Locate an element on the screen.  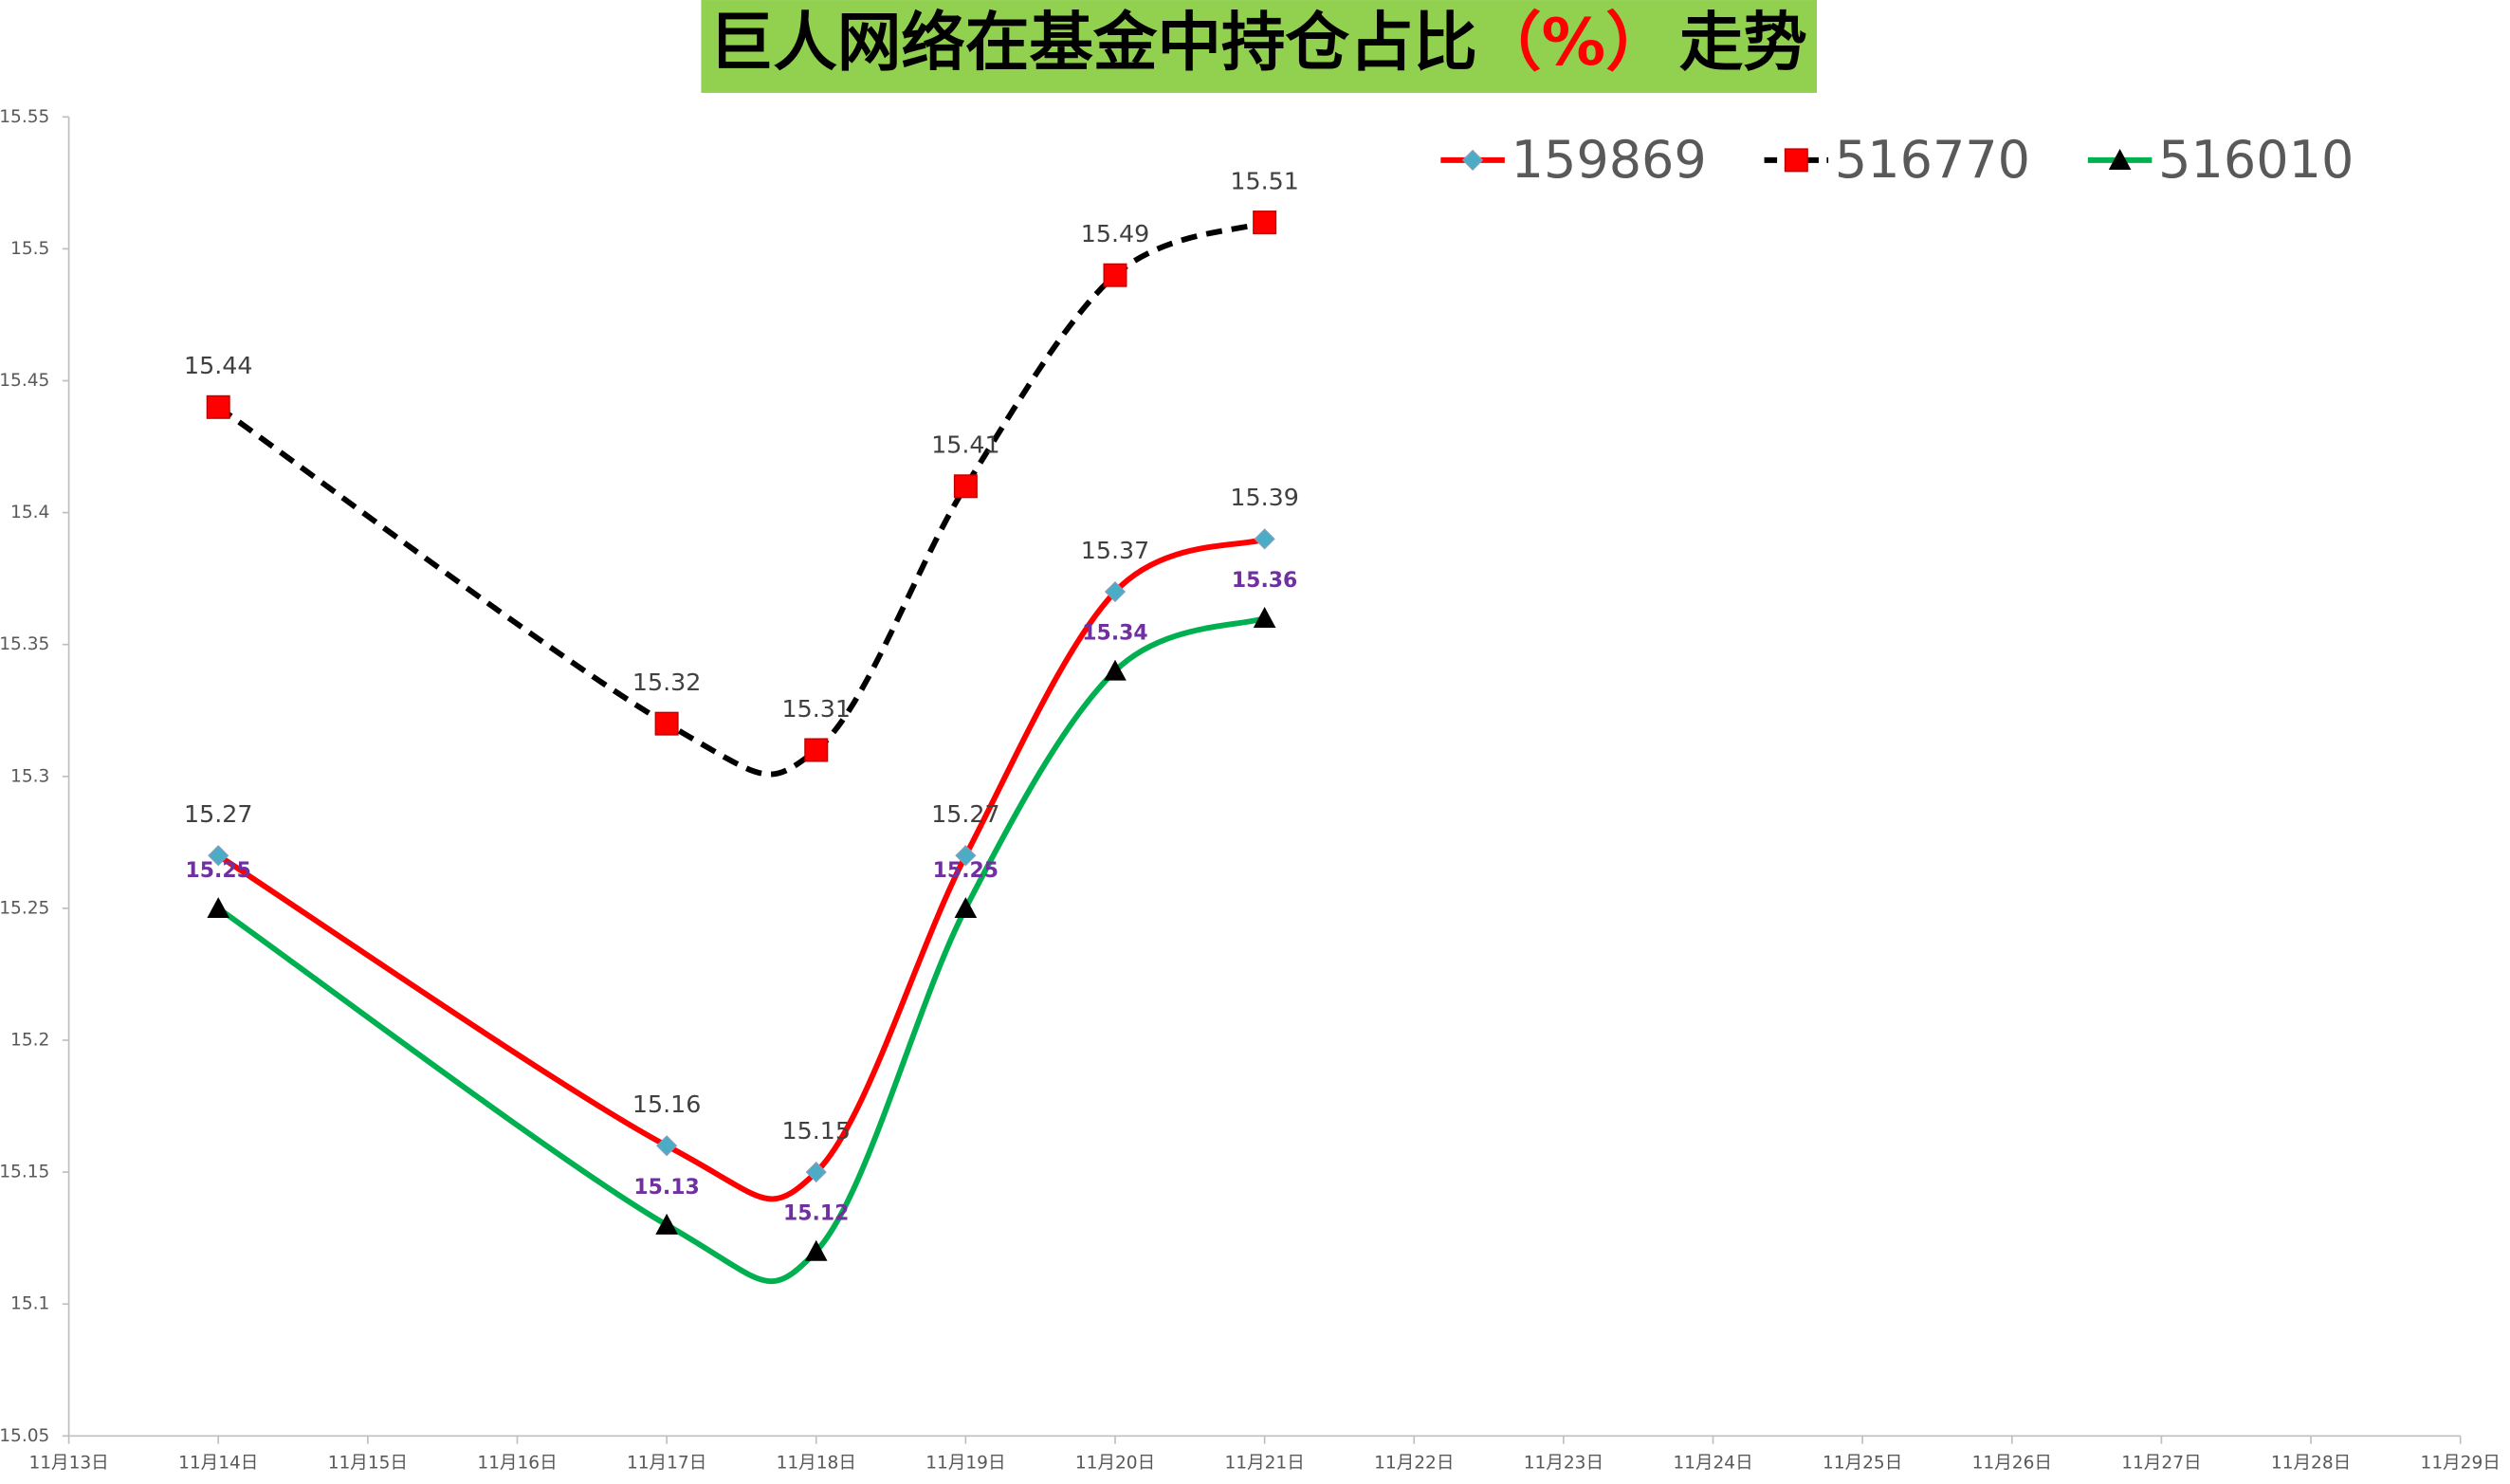
x-tick-label: 11月16日 is located at coordinates (517, 1464).